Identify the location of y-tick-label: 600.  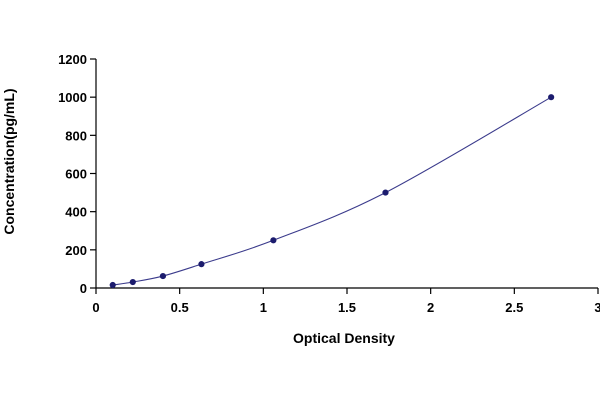
(76, 174).